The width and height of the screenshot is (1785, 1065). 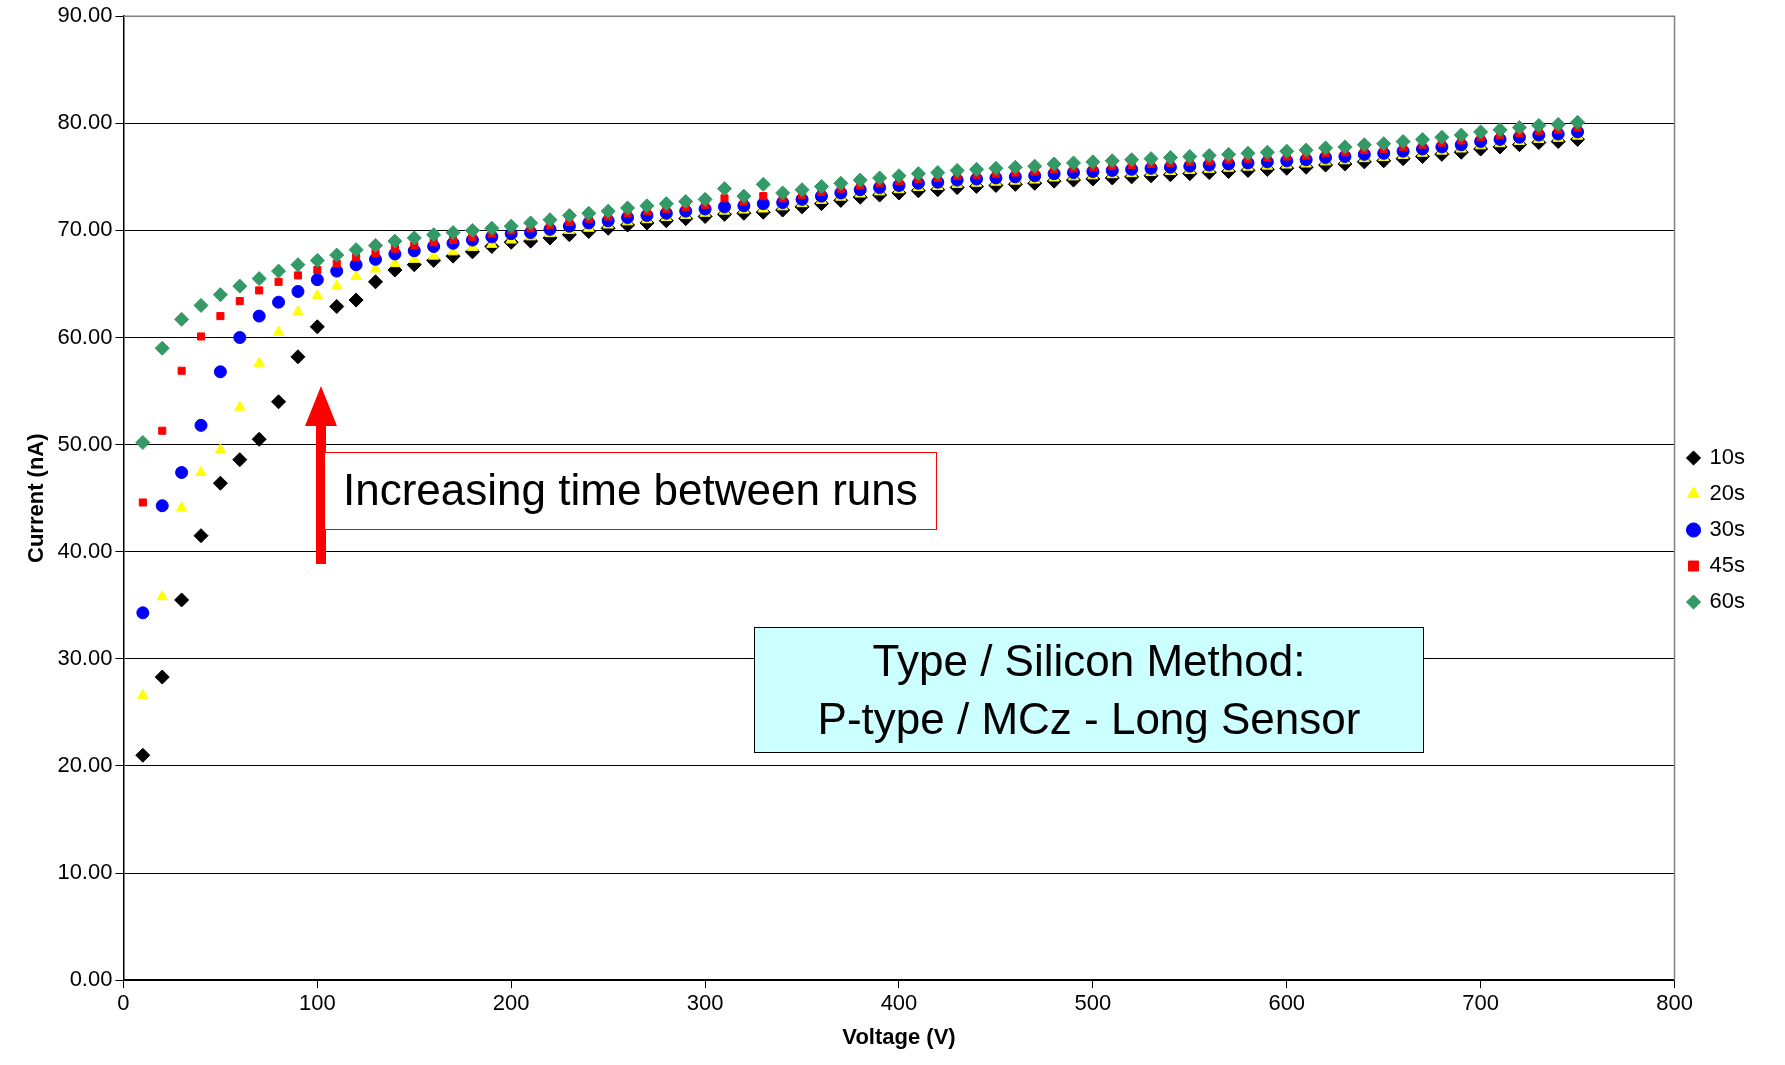 What do you see at coordinates (1727, 493) in the screenshot?
I see `legend-label: 20s` at bounding box center [1727, 493].